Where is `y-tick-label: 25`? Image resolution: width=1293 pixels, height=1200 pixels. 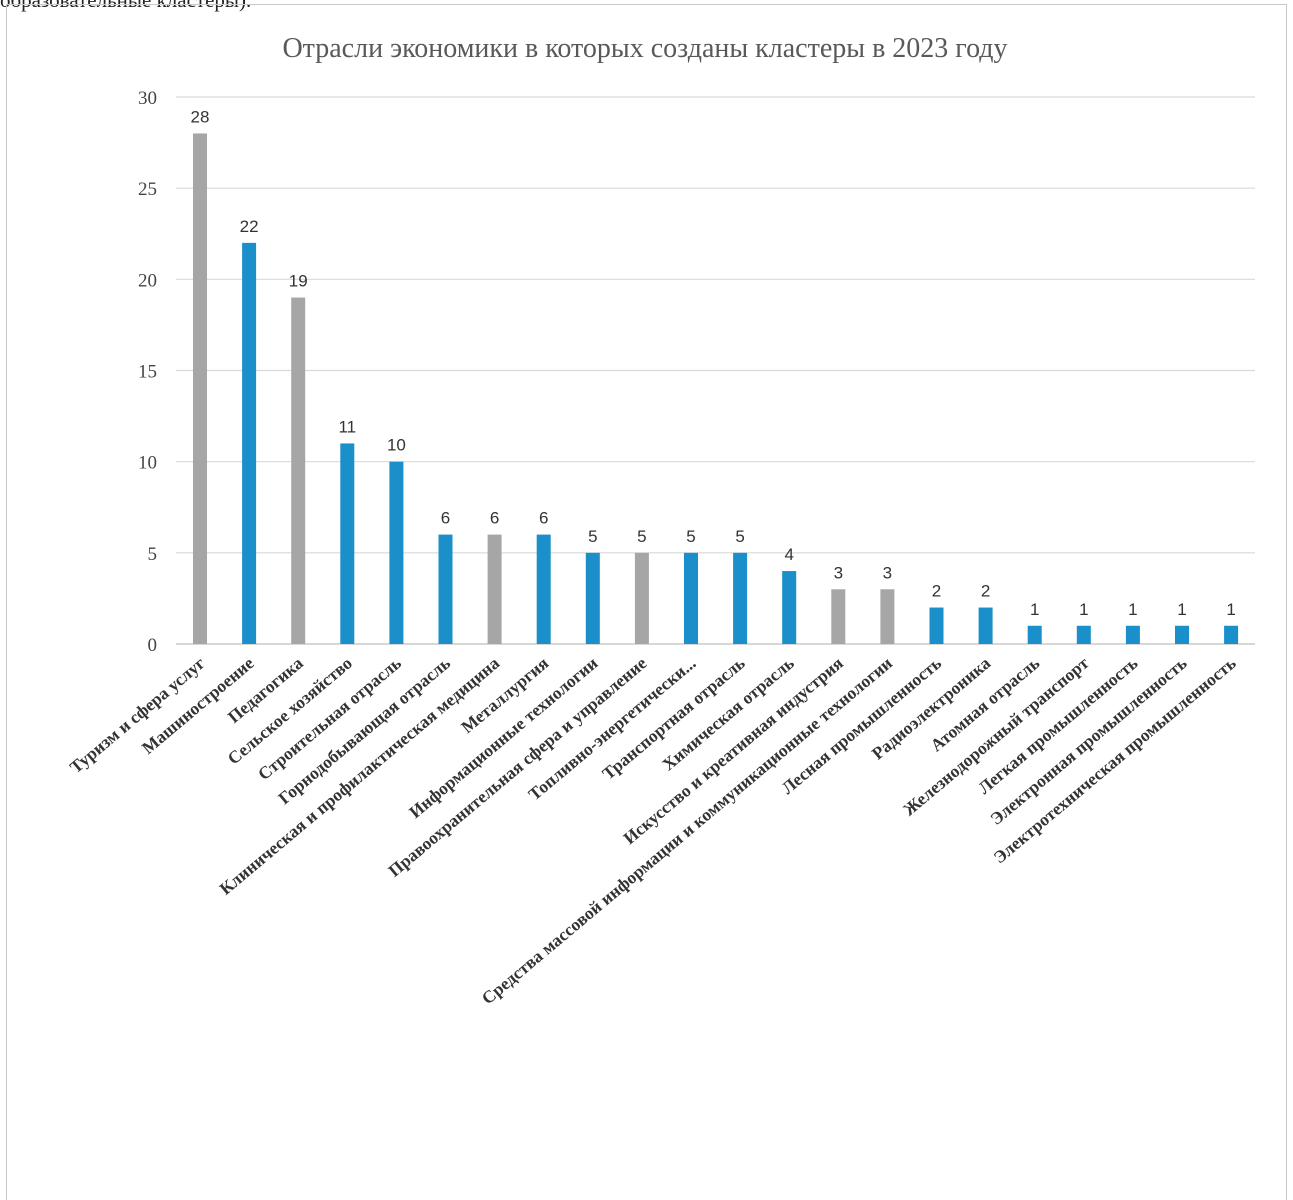 y-tick-label: 25 is located at coordinates (147, 189).